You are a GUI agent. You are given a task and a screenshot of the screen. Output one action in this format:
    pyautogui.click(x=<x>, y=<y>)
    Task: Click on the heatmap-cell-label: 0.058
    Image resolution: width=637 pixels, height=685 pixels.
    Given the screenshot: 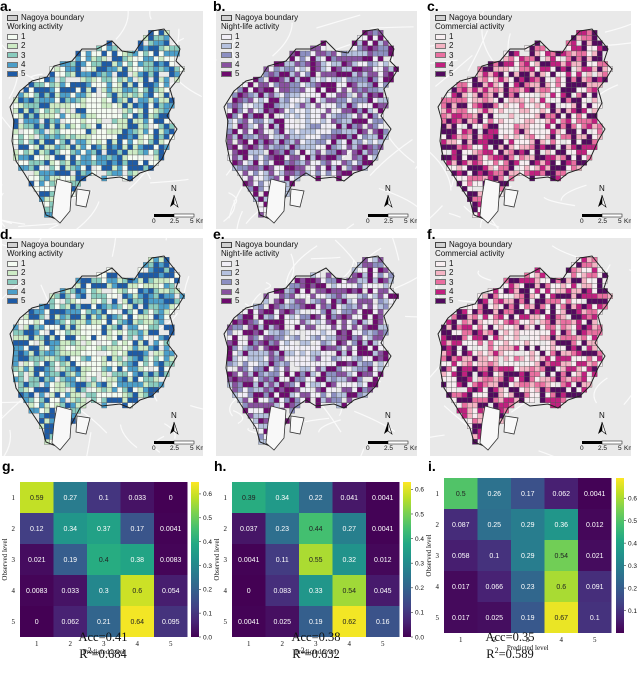 What is the action you would take?
    pyautogui.click(x=461, y=556)
    